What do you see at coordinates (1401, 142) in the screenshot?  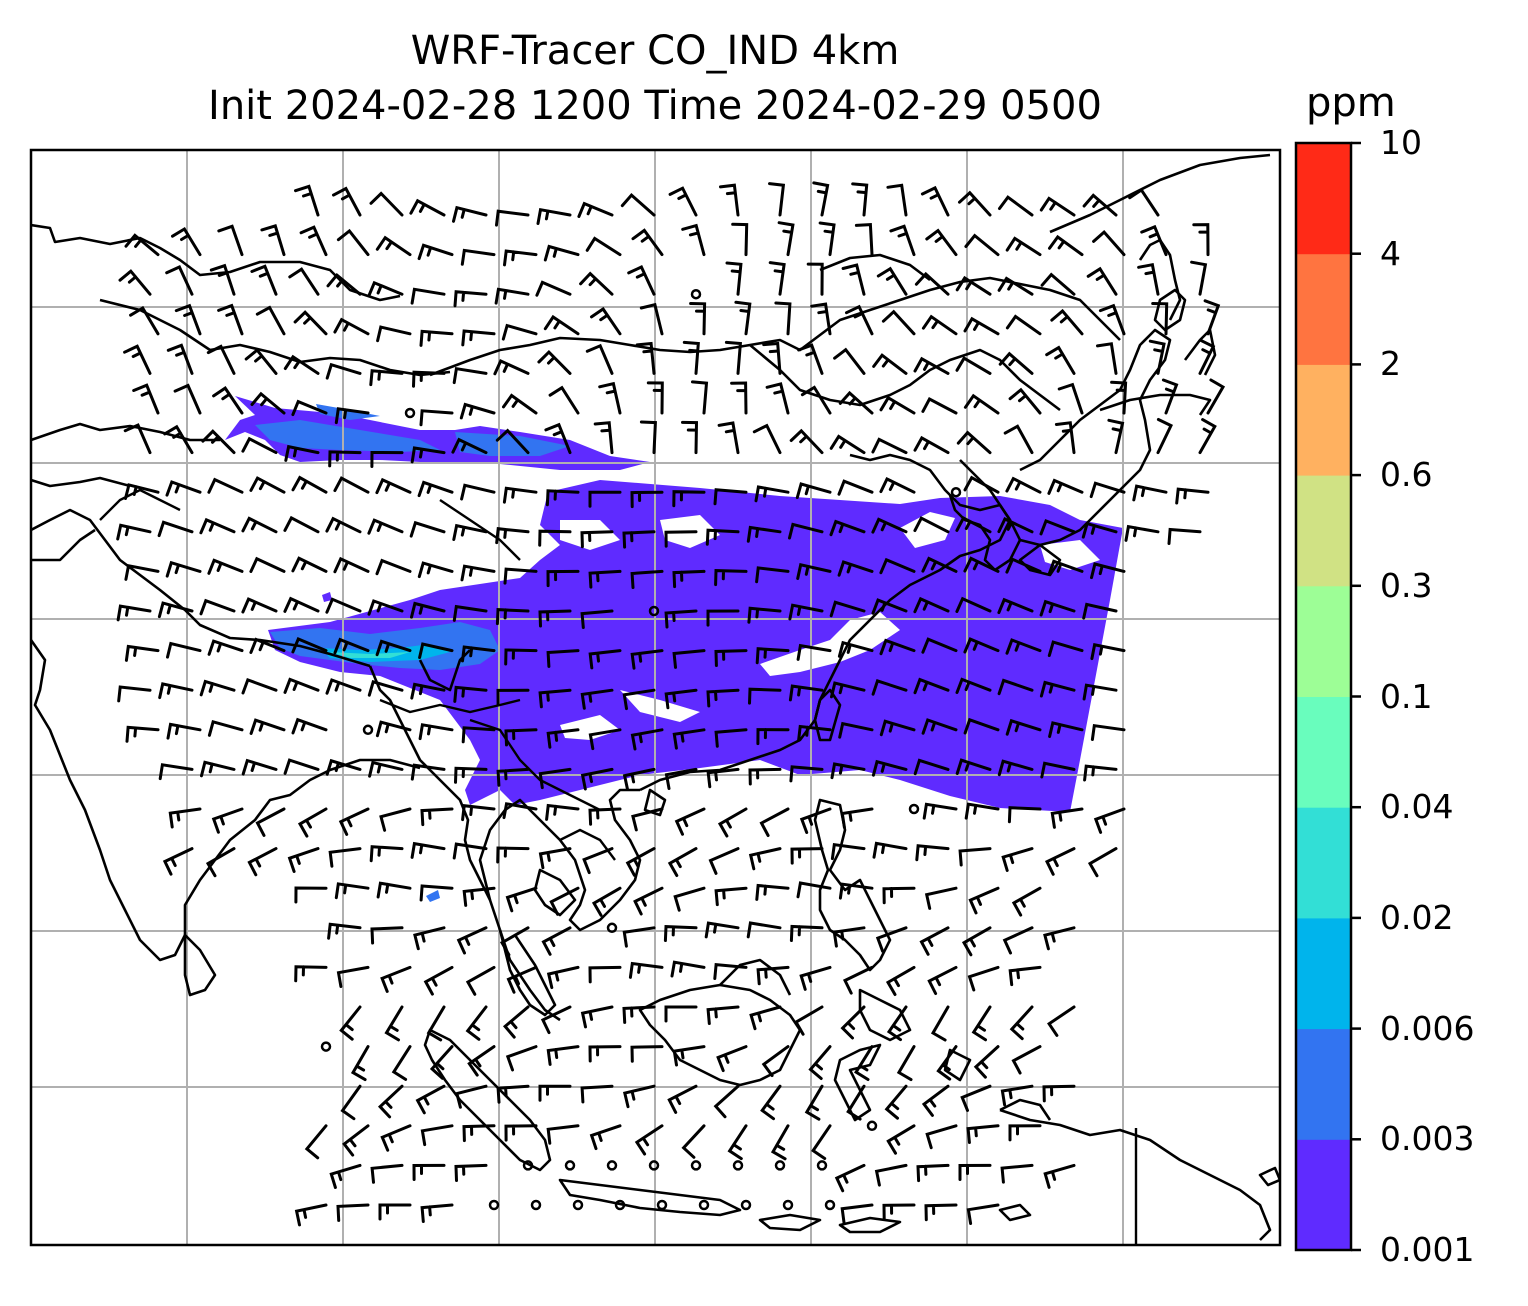 I see `colorbar-tick-label: 10` at bounding box center [1401, 142].